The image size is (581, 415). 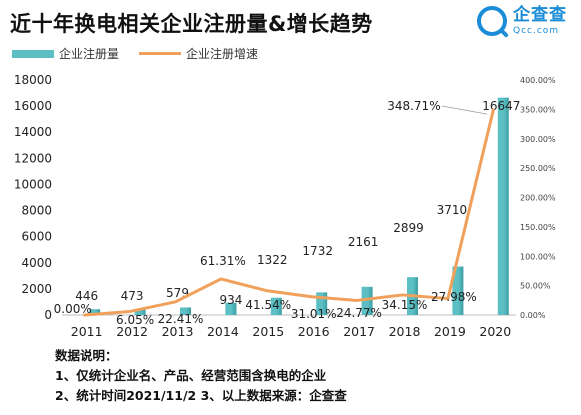 What do you see at coordinates (363, 242) in the screenshot?
I see `bar-value-label: 2161` at bounding box center [363, 242].